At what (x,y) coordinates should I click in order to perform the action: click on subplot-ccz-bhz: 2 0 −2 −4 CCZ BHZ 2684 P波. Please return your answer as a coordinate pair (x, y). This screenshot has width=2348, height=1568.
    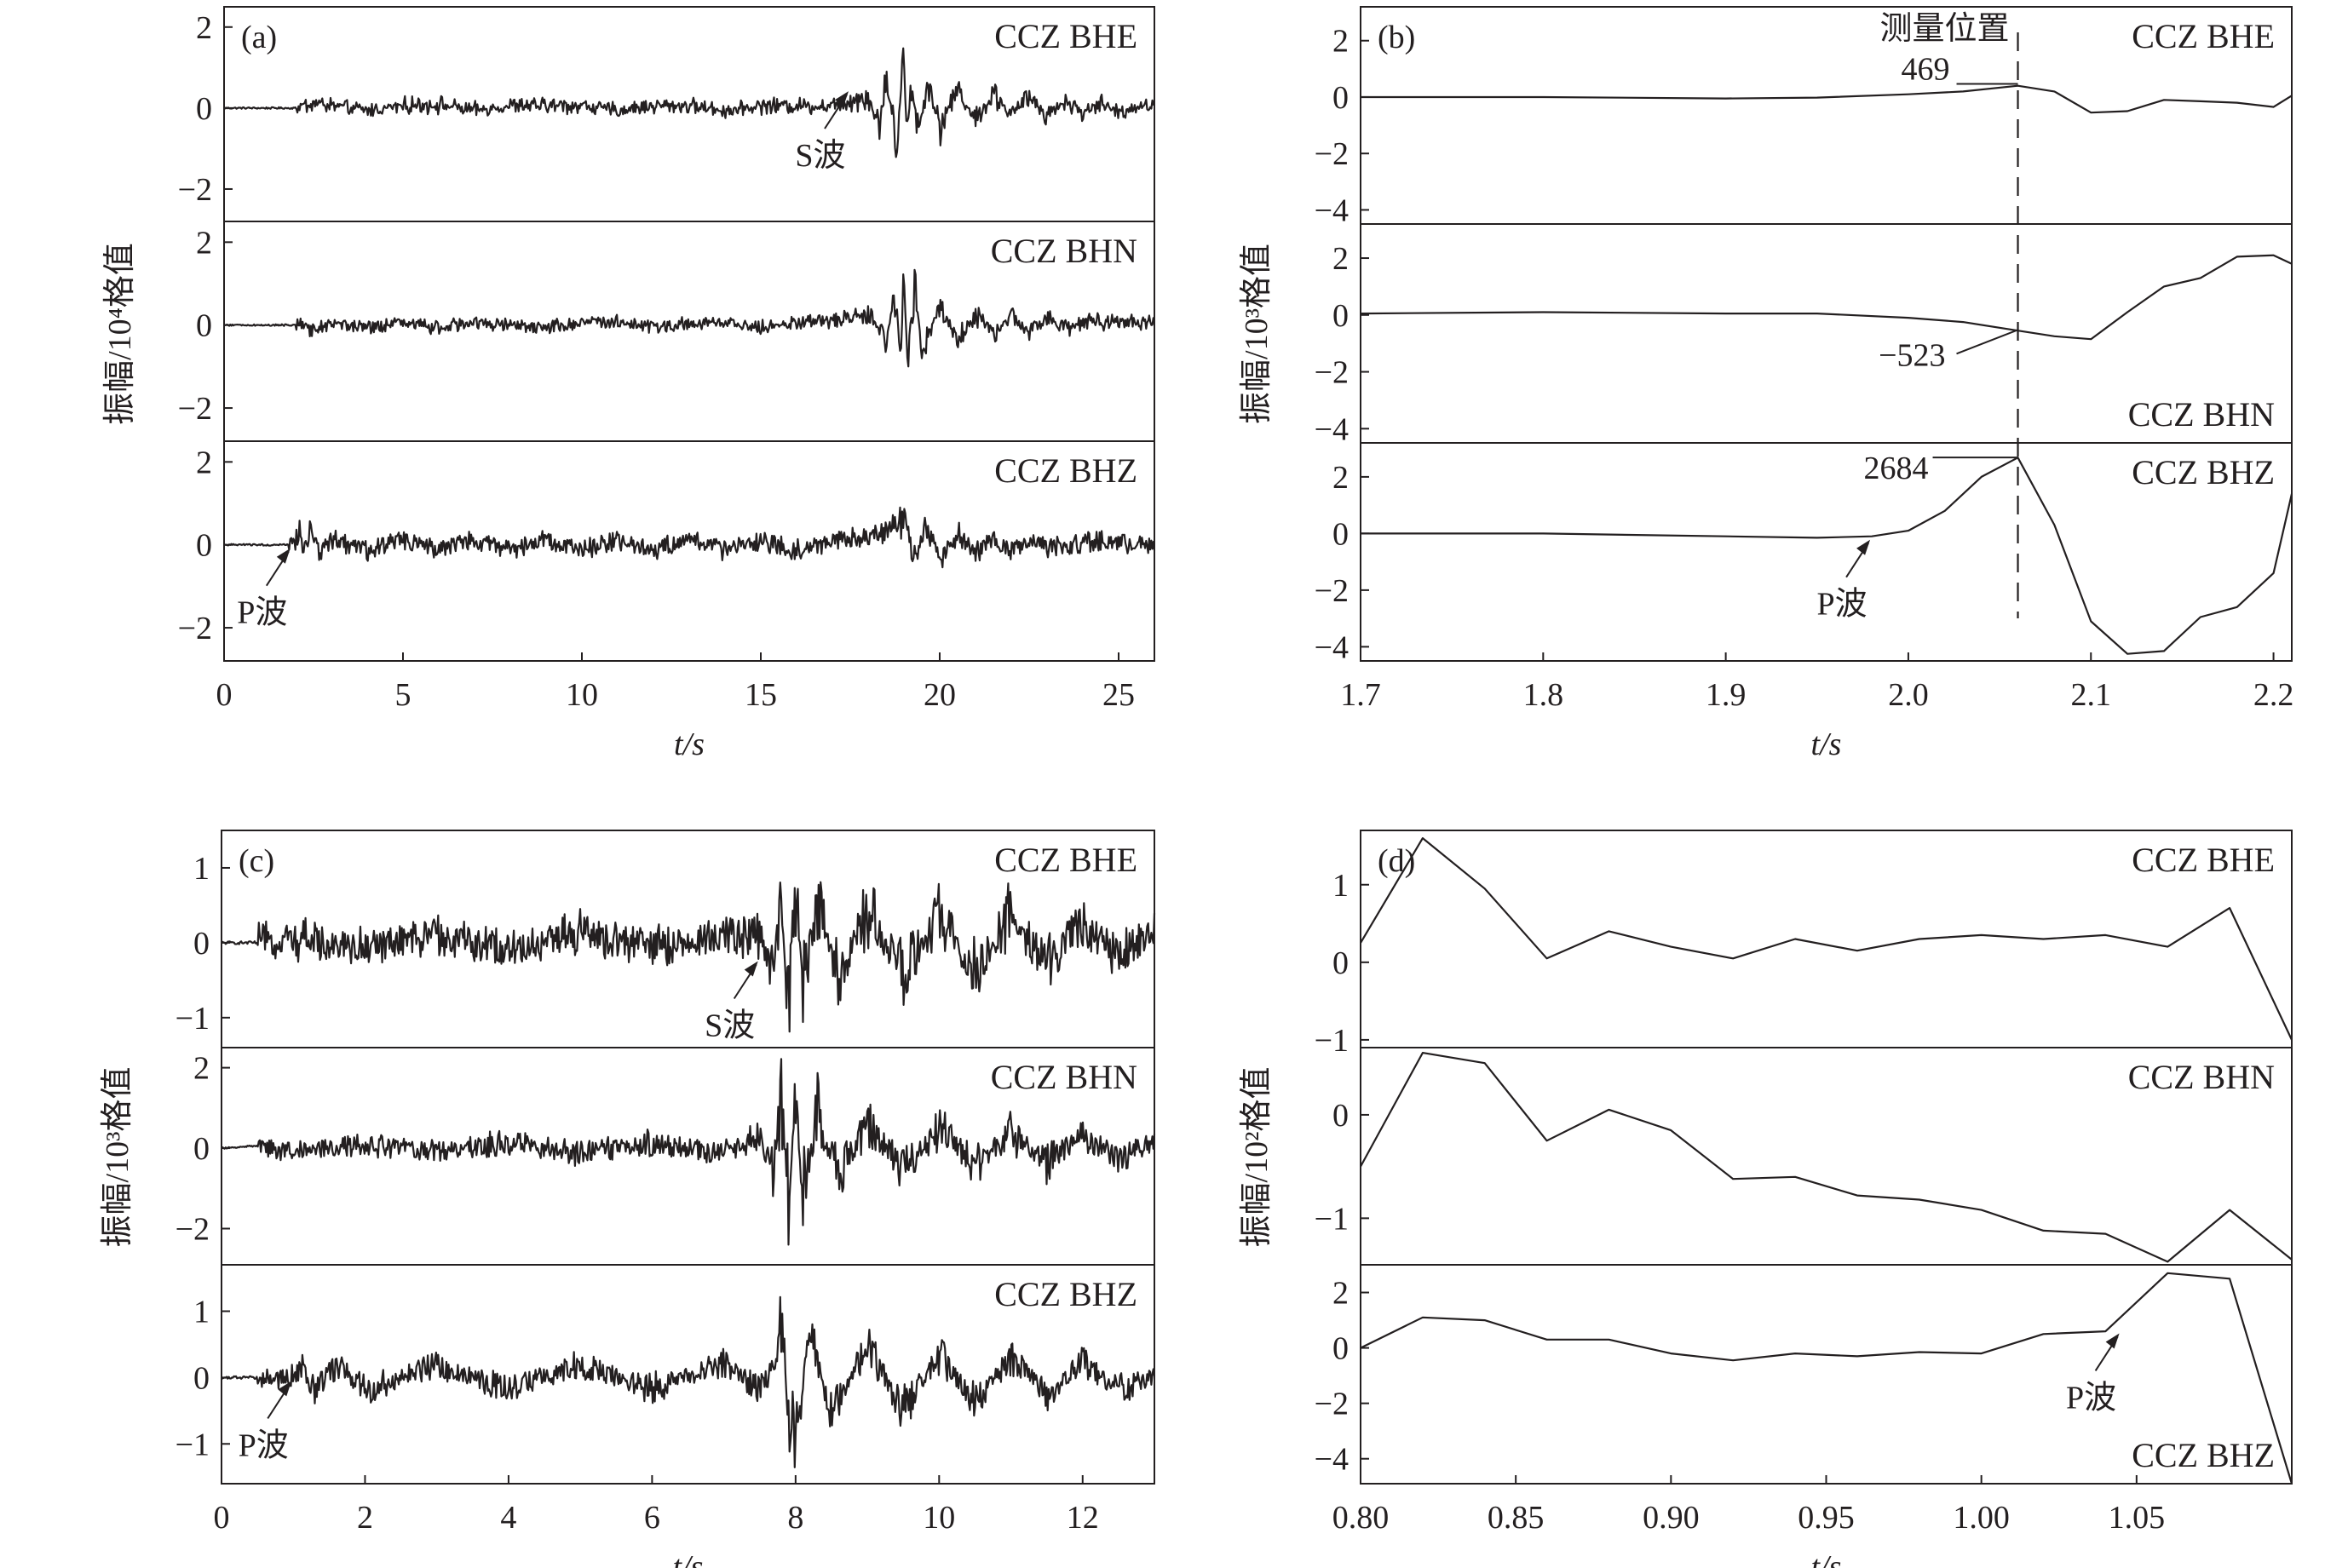
    Looking at the image, I should click on (1804, 553).